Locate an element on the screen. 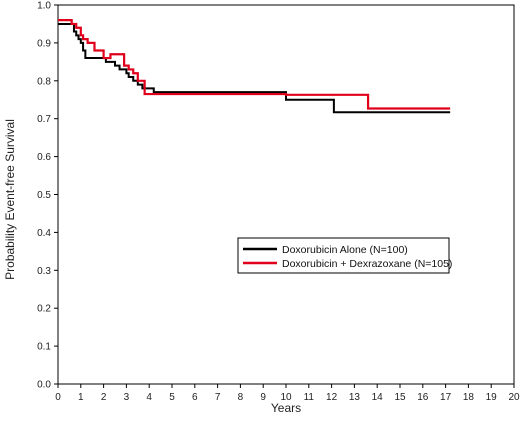 Image resolution: width=520 pixels, height=441 pixels. x-tick-label: 1 is located at coordinates (81, 397).